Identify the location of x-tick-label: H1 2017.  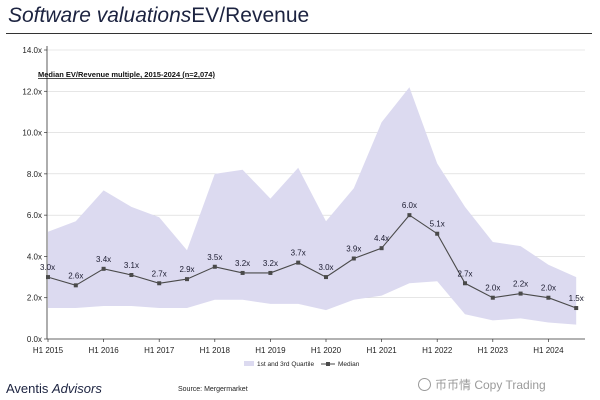
(159, 350).